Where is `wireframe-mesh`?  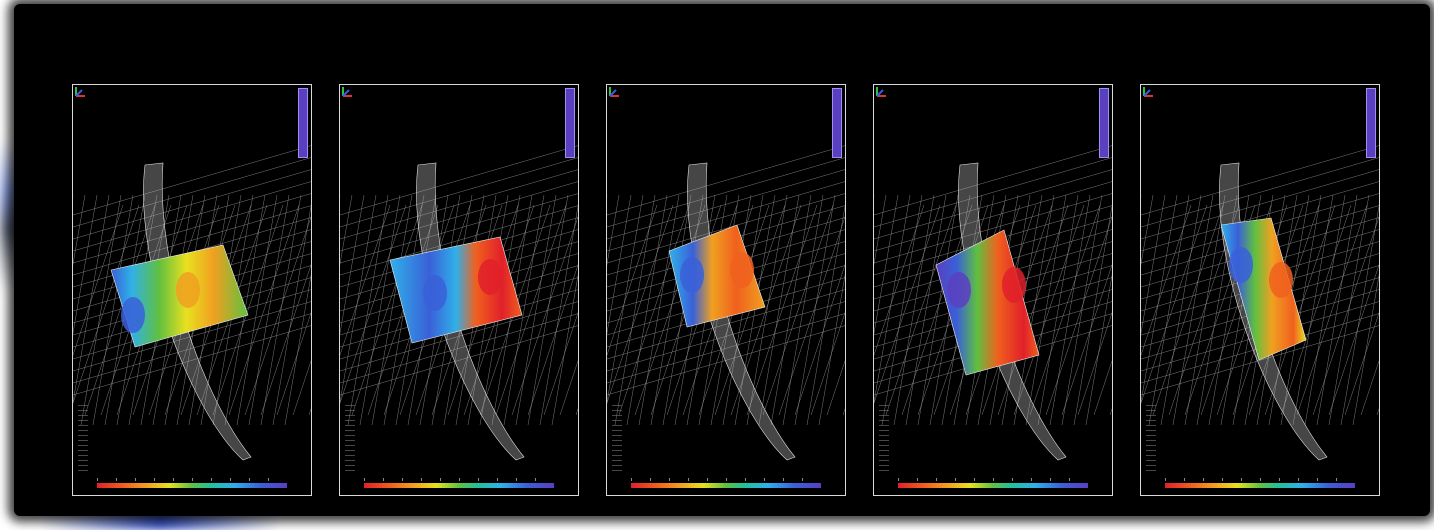
wireframe-mesh is located at coordinates (993, 285).